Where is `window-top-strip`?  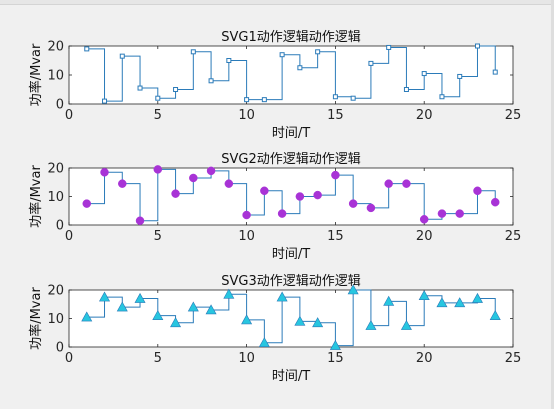
window-top-strip is located at coordinates (277, 2).